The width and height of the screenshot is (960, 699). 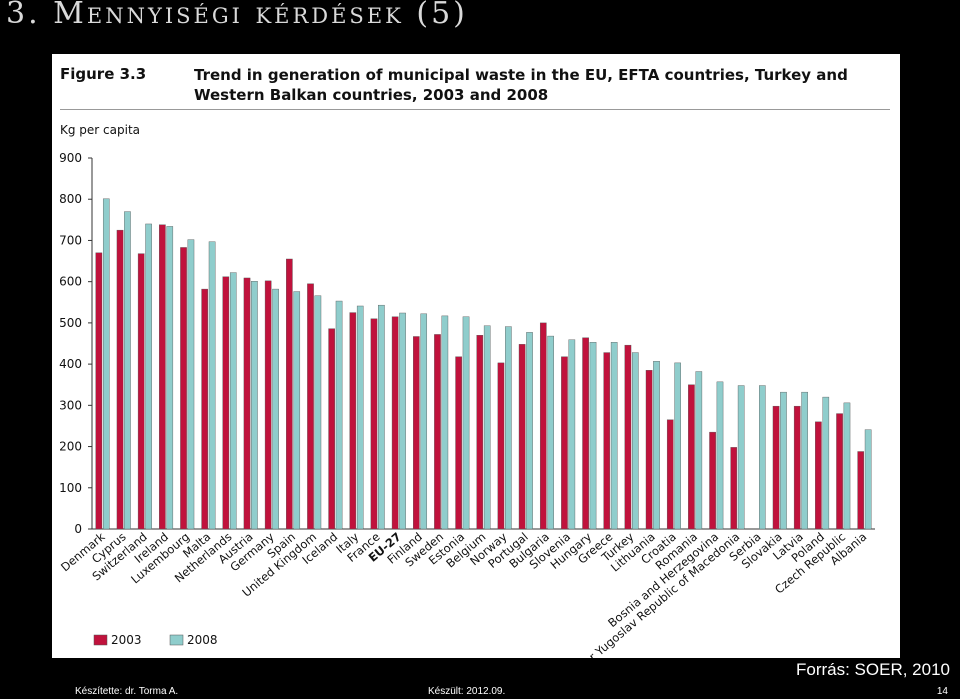 I want to click on figure-label: Figure 3.3, so click(x=103, y=74).